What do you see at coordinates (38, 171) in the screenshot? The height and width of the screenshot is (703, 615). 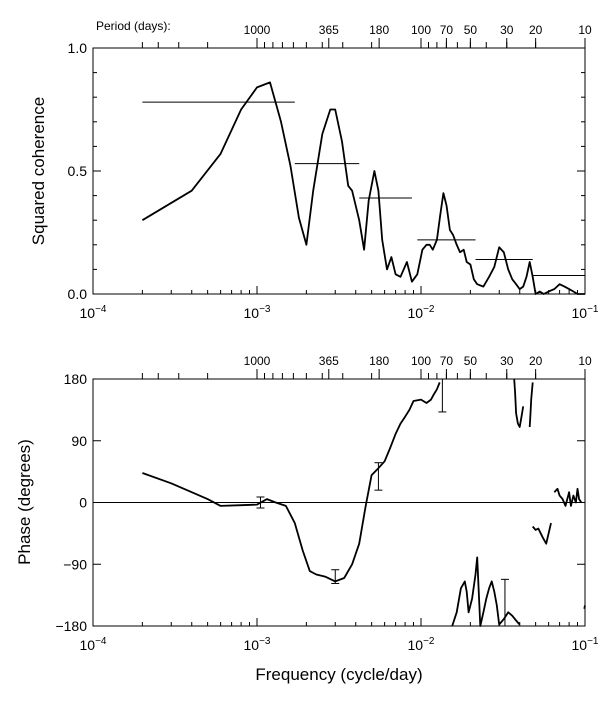 I see `coherence-y-axis-label: Squared coherence` at bounding box center [38, 171].